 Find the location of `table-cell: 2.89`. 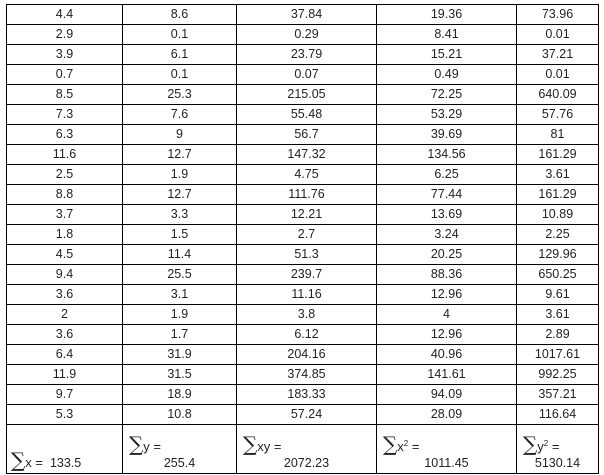

table-cell: 2.89 is located at coordinates (557, 334).